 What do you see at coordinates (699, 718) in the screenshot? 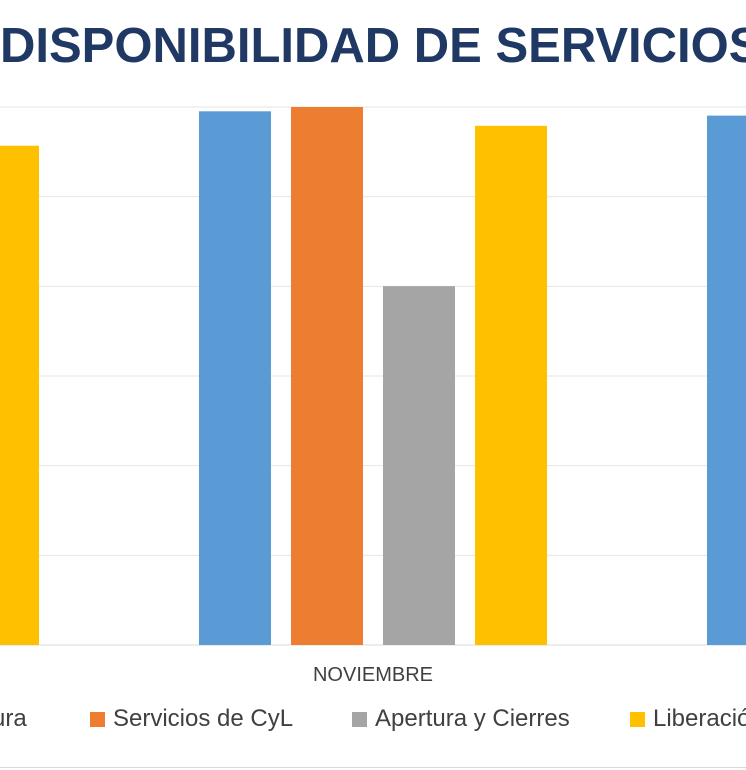
I see `legend-label: Liberació` at bounding box center [699, 718].